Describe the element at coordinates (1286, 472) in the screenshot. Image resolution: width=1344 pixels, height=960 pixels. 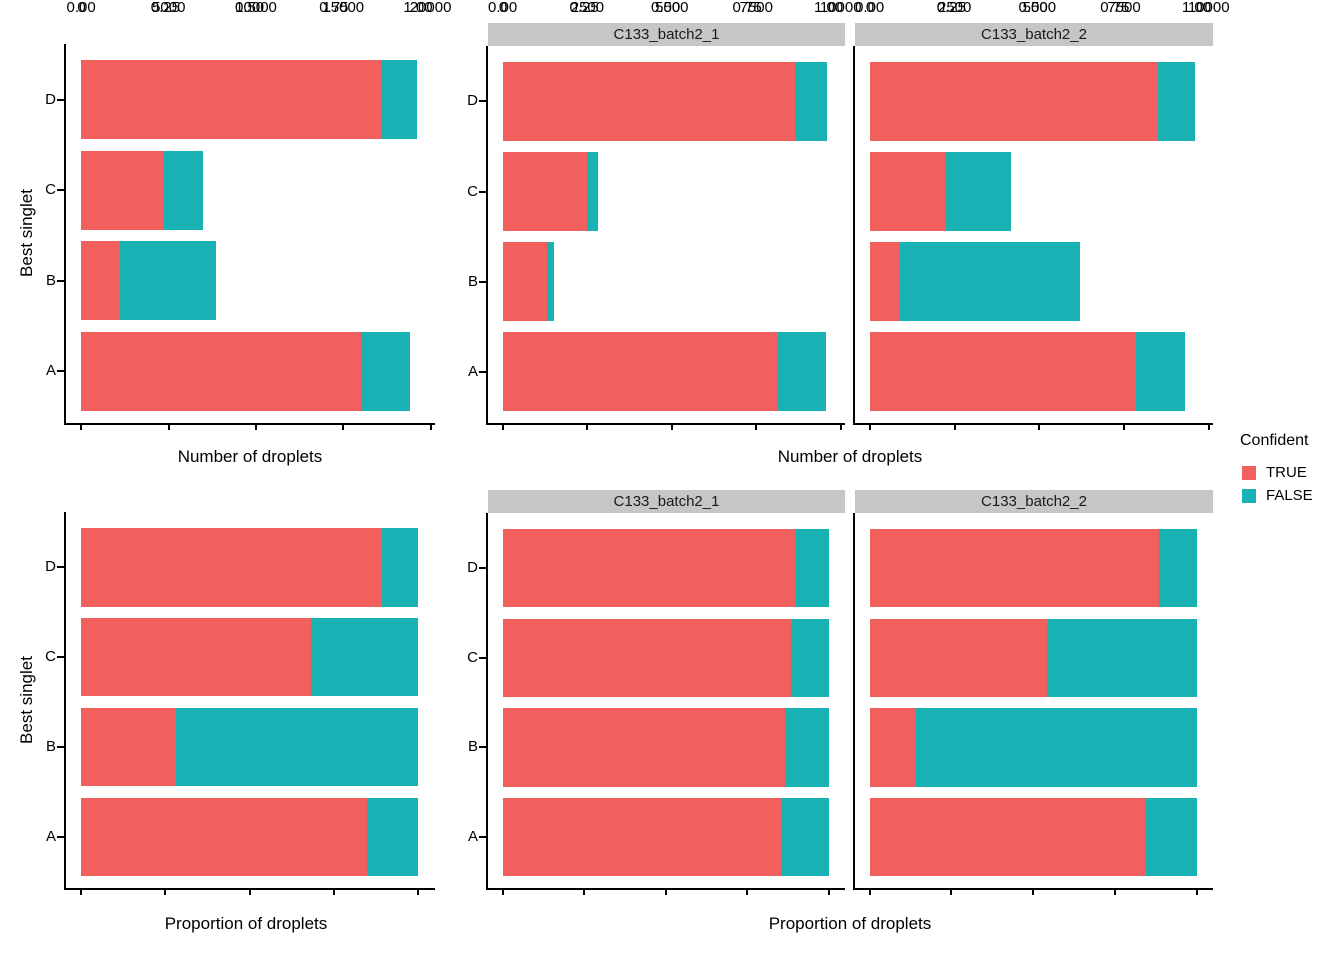
I see `legend-label-true: TRUE` at that location.